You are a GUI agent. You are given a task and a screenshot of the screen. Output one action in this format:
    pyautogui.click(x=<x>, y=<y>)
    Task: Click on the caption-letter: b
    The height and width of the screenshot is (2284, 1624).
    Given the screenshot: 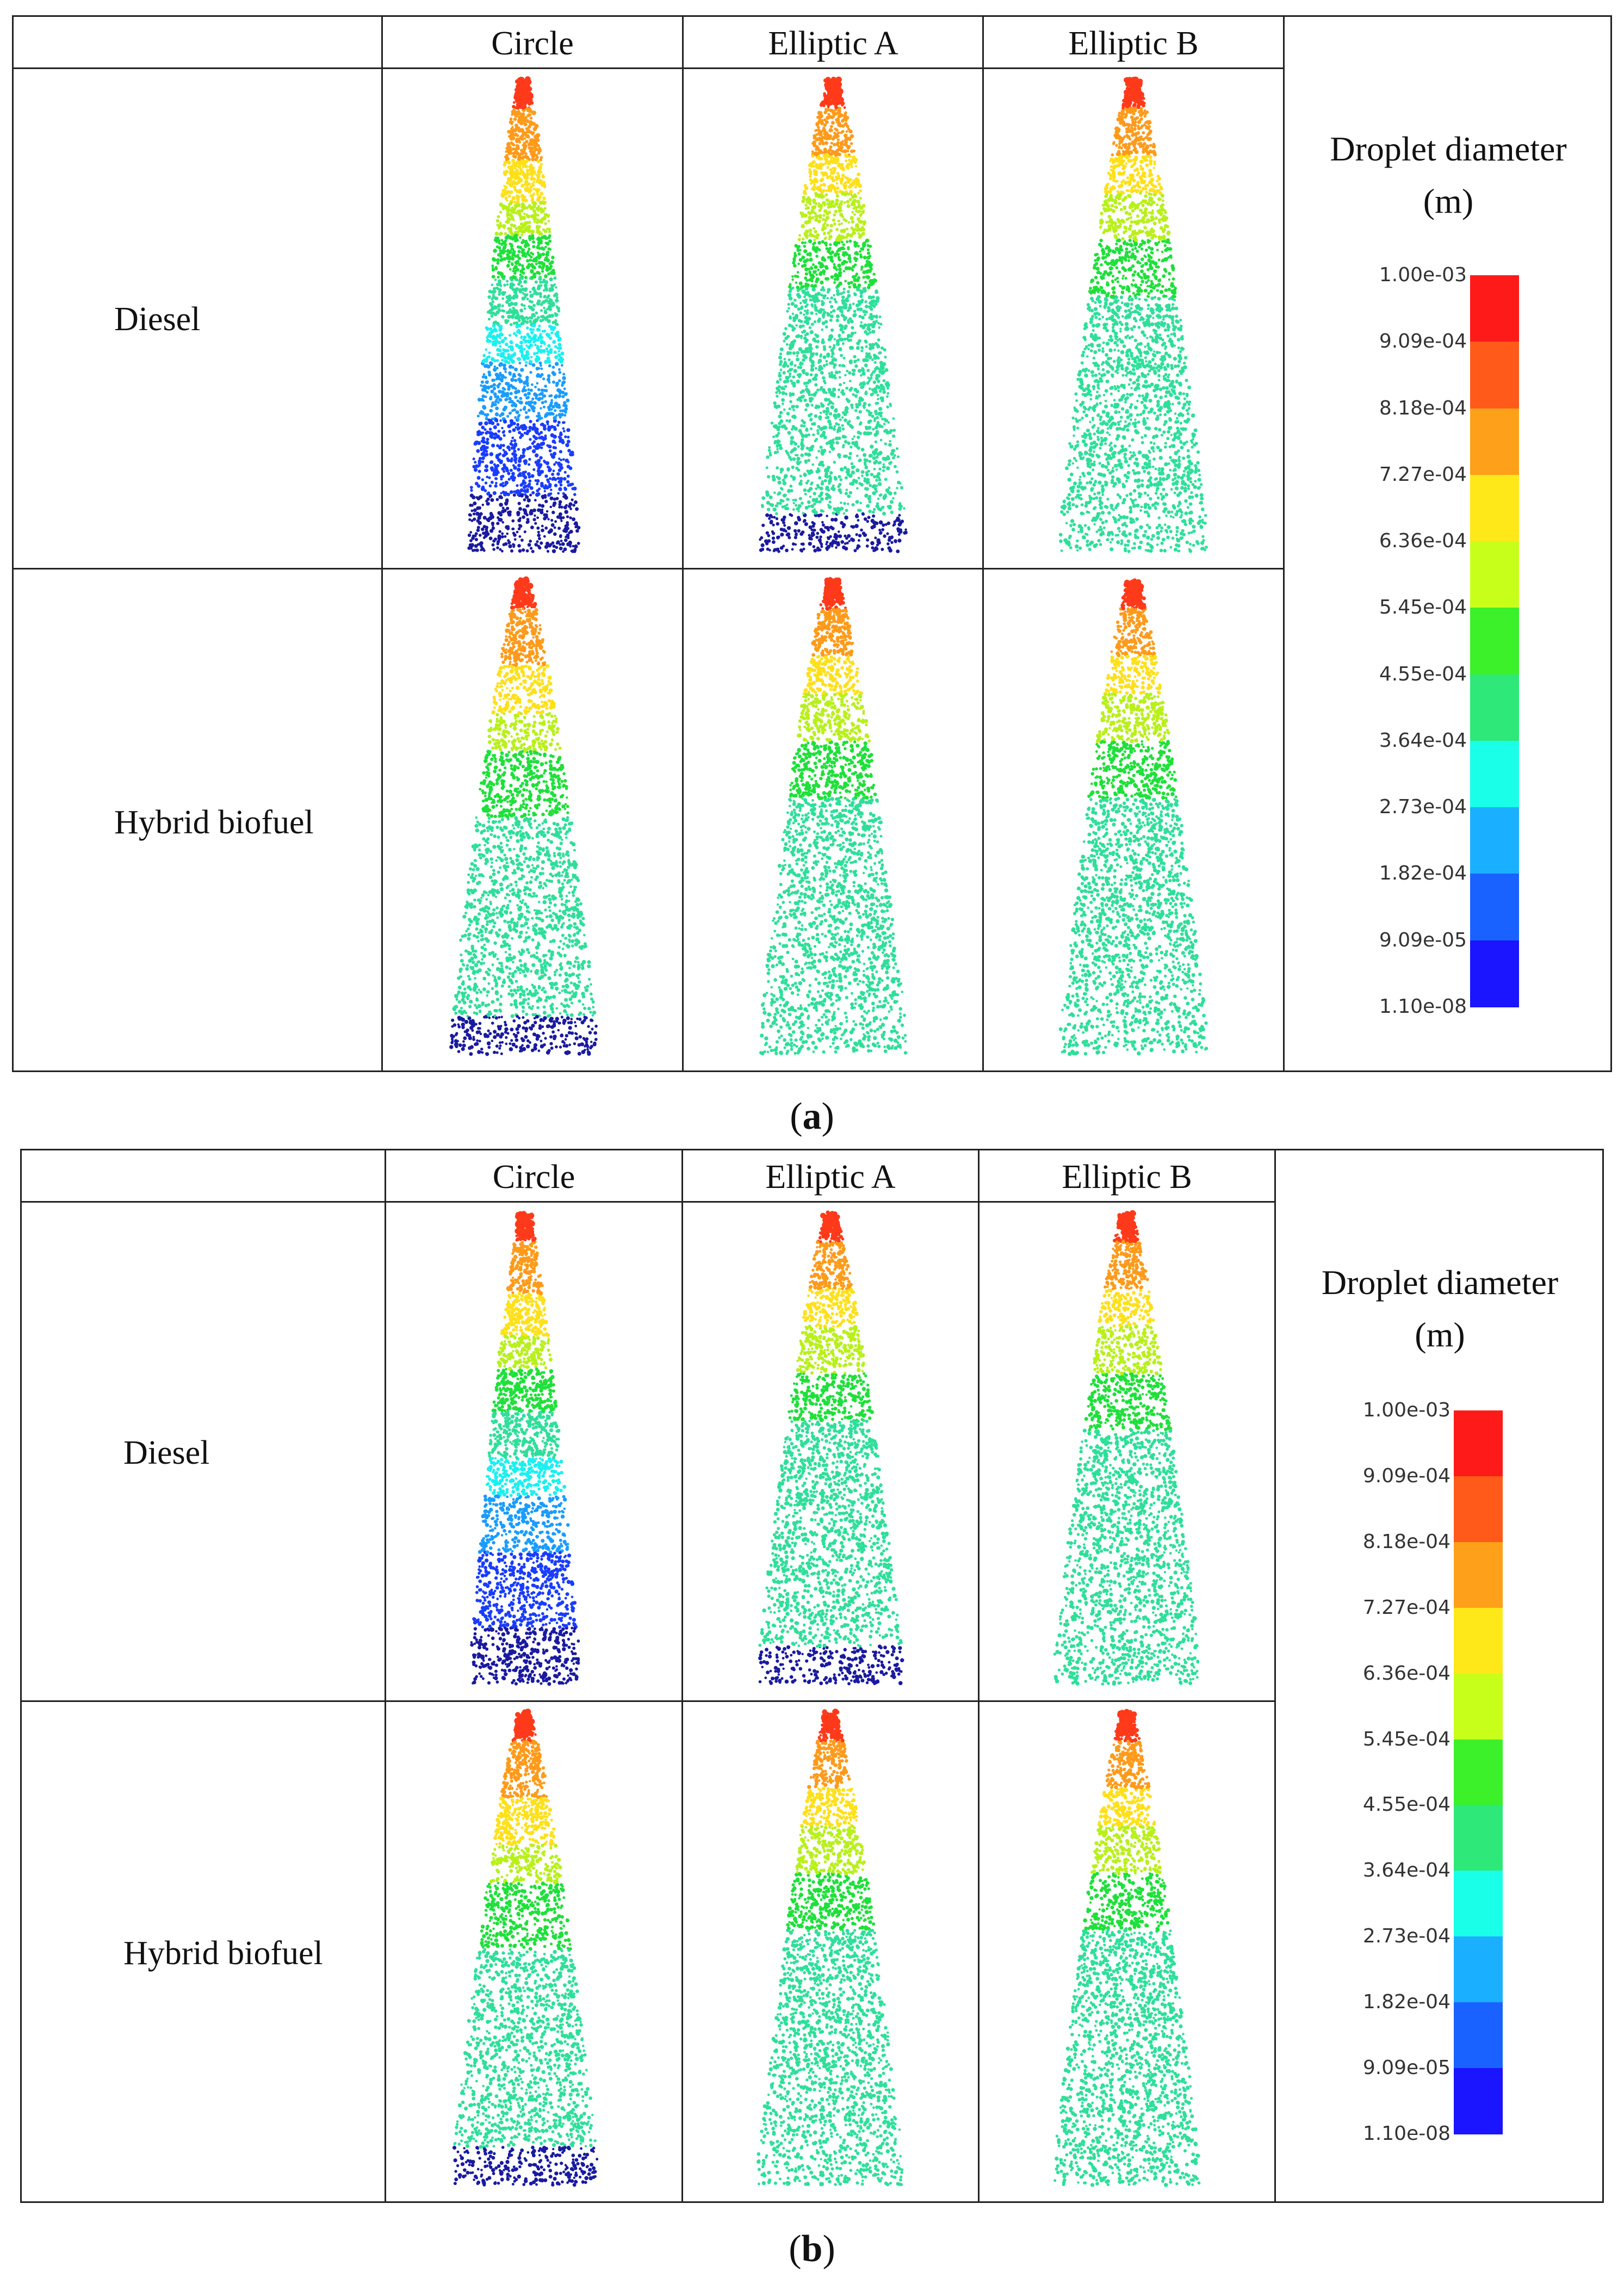 What is the action you would take?
    pyautogui.click(x=812, y=2249)
    